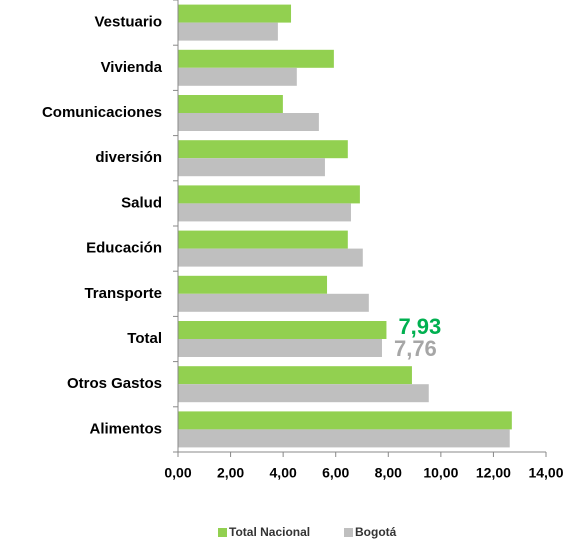 The image size is (572, 542). I want to click on data-label: 7,76, so click(415, 348).